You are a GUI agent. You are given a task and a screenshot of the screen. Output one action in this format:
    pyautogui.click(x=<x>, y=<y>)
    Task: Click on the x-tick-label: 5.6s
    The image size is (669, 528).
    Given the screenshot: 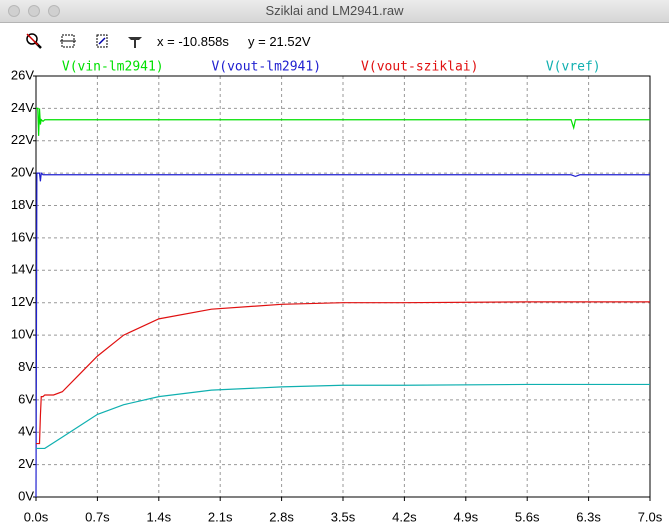 What is the action you would take?
    pyautogui.click(x=527, y=516)
    